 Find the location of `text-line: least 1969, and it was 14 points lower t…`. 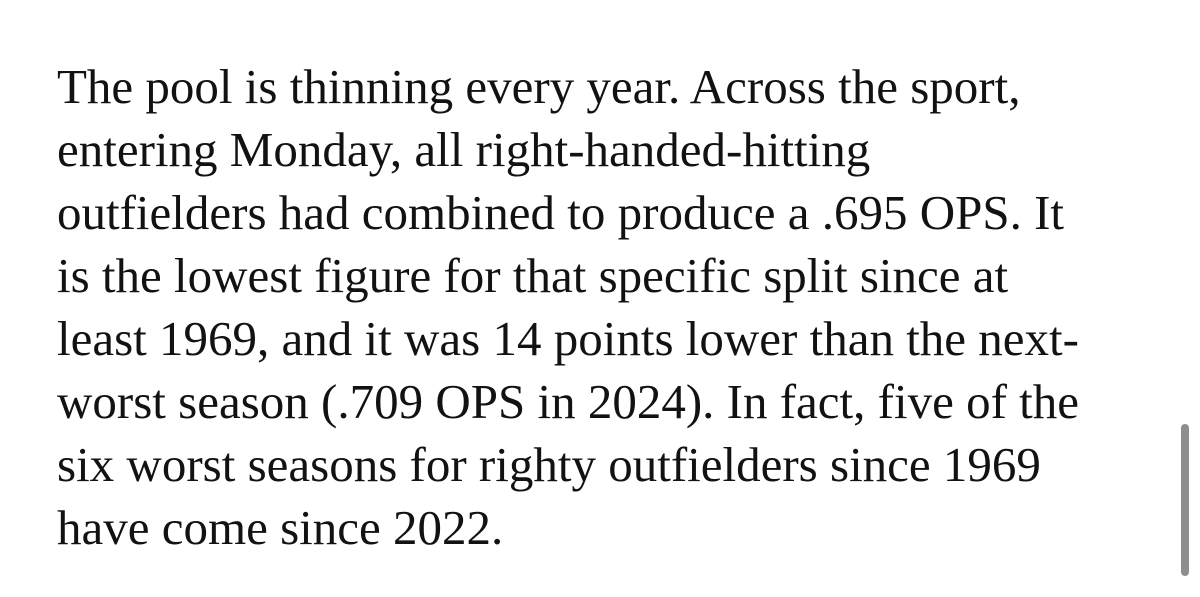

text-line: least 1969, and it was 14 points lower t… is located at coordinates (568, 338).